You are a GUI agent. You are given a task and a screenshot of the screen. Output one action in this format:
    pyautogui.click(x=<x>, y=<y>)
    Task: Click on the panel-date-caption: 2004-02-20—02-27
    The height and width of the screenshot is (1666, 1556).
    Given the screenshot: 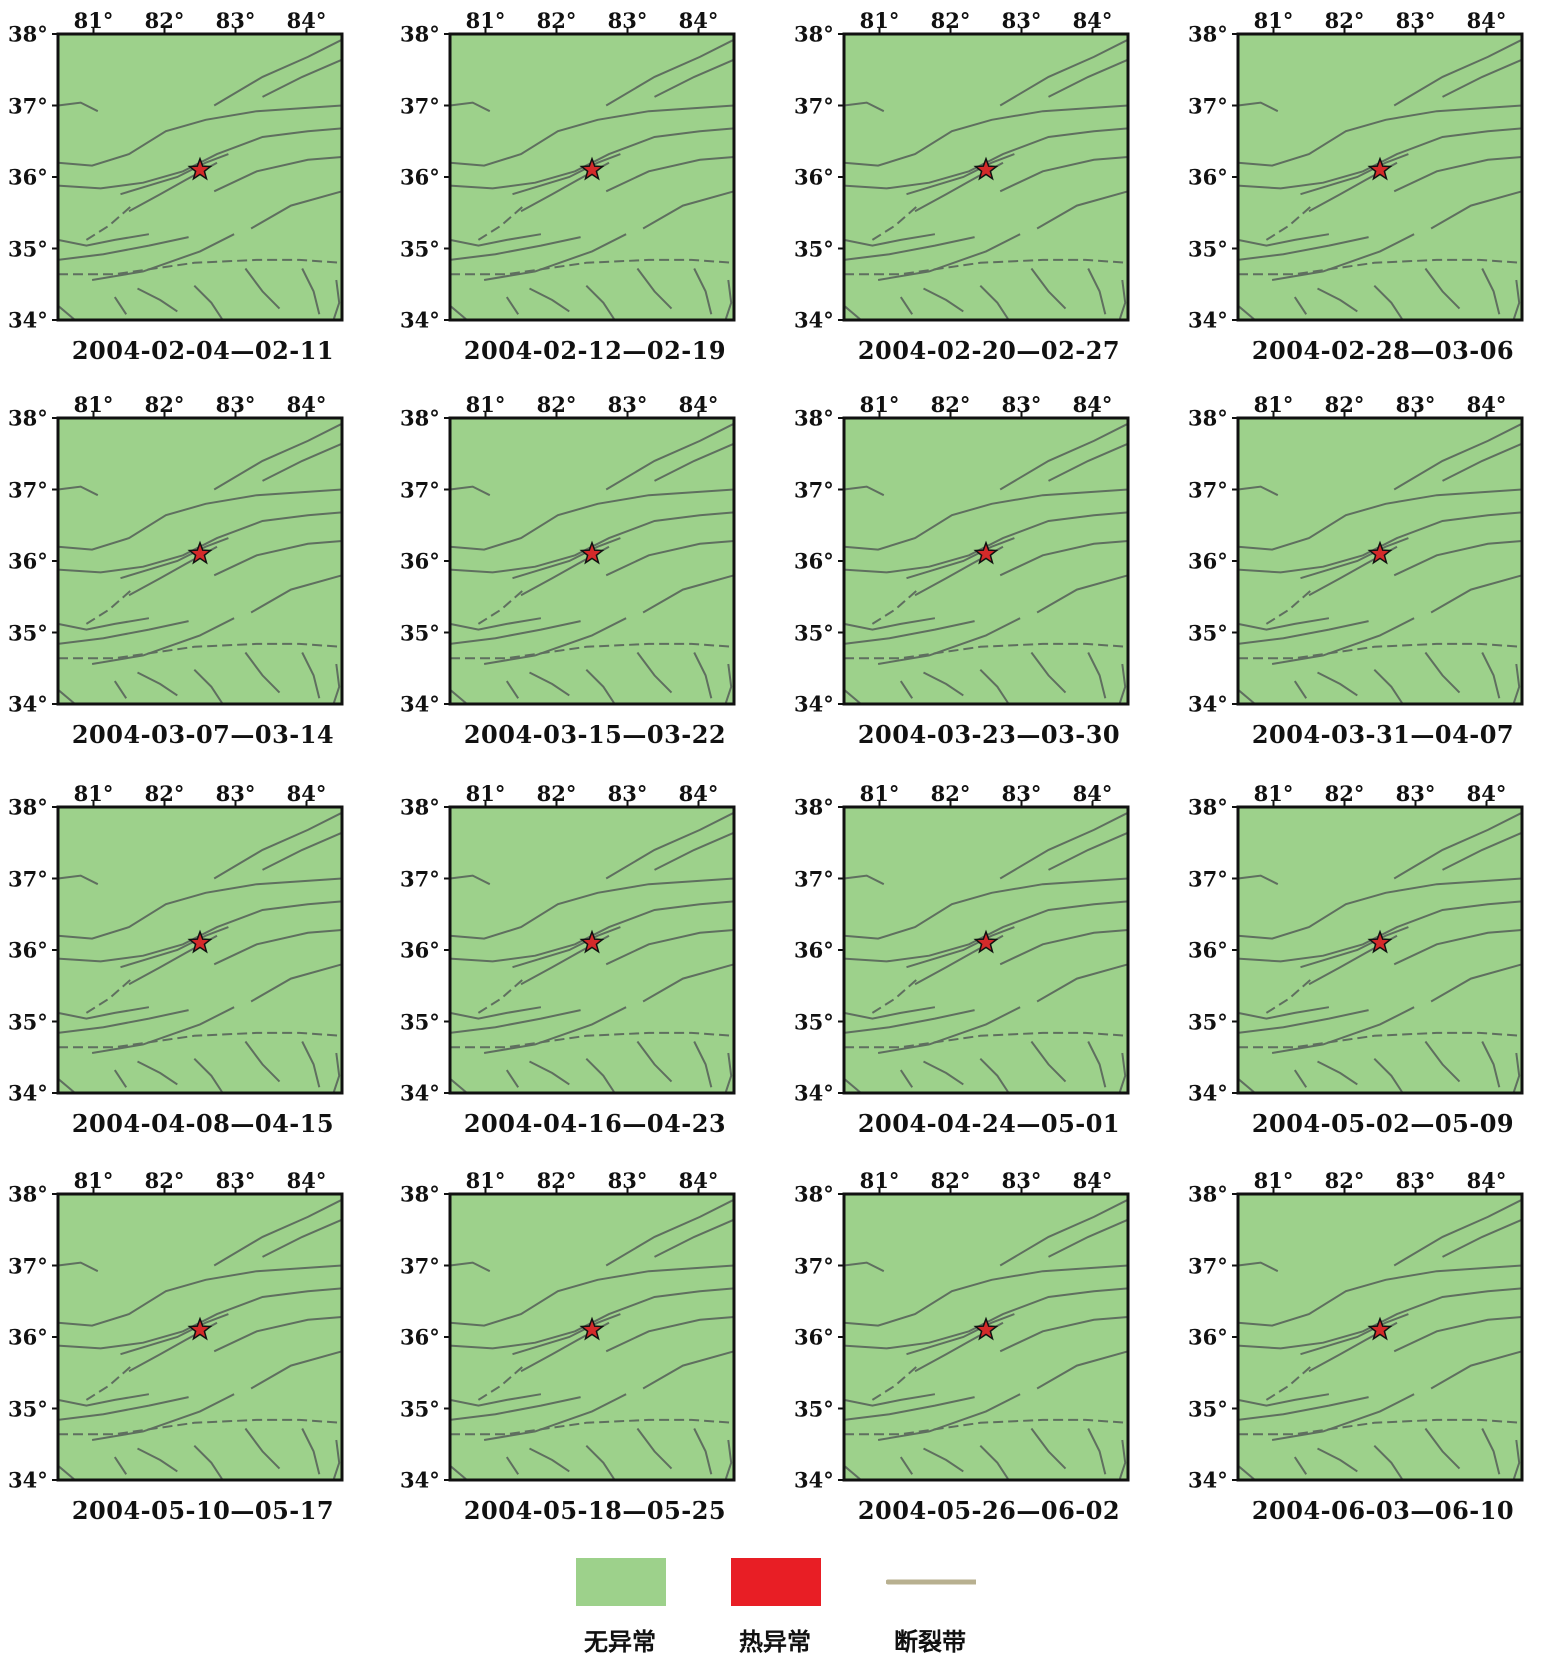 What is the action you would take?
    pyautogui.click(x=989, y=350)
    